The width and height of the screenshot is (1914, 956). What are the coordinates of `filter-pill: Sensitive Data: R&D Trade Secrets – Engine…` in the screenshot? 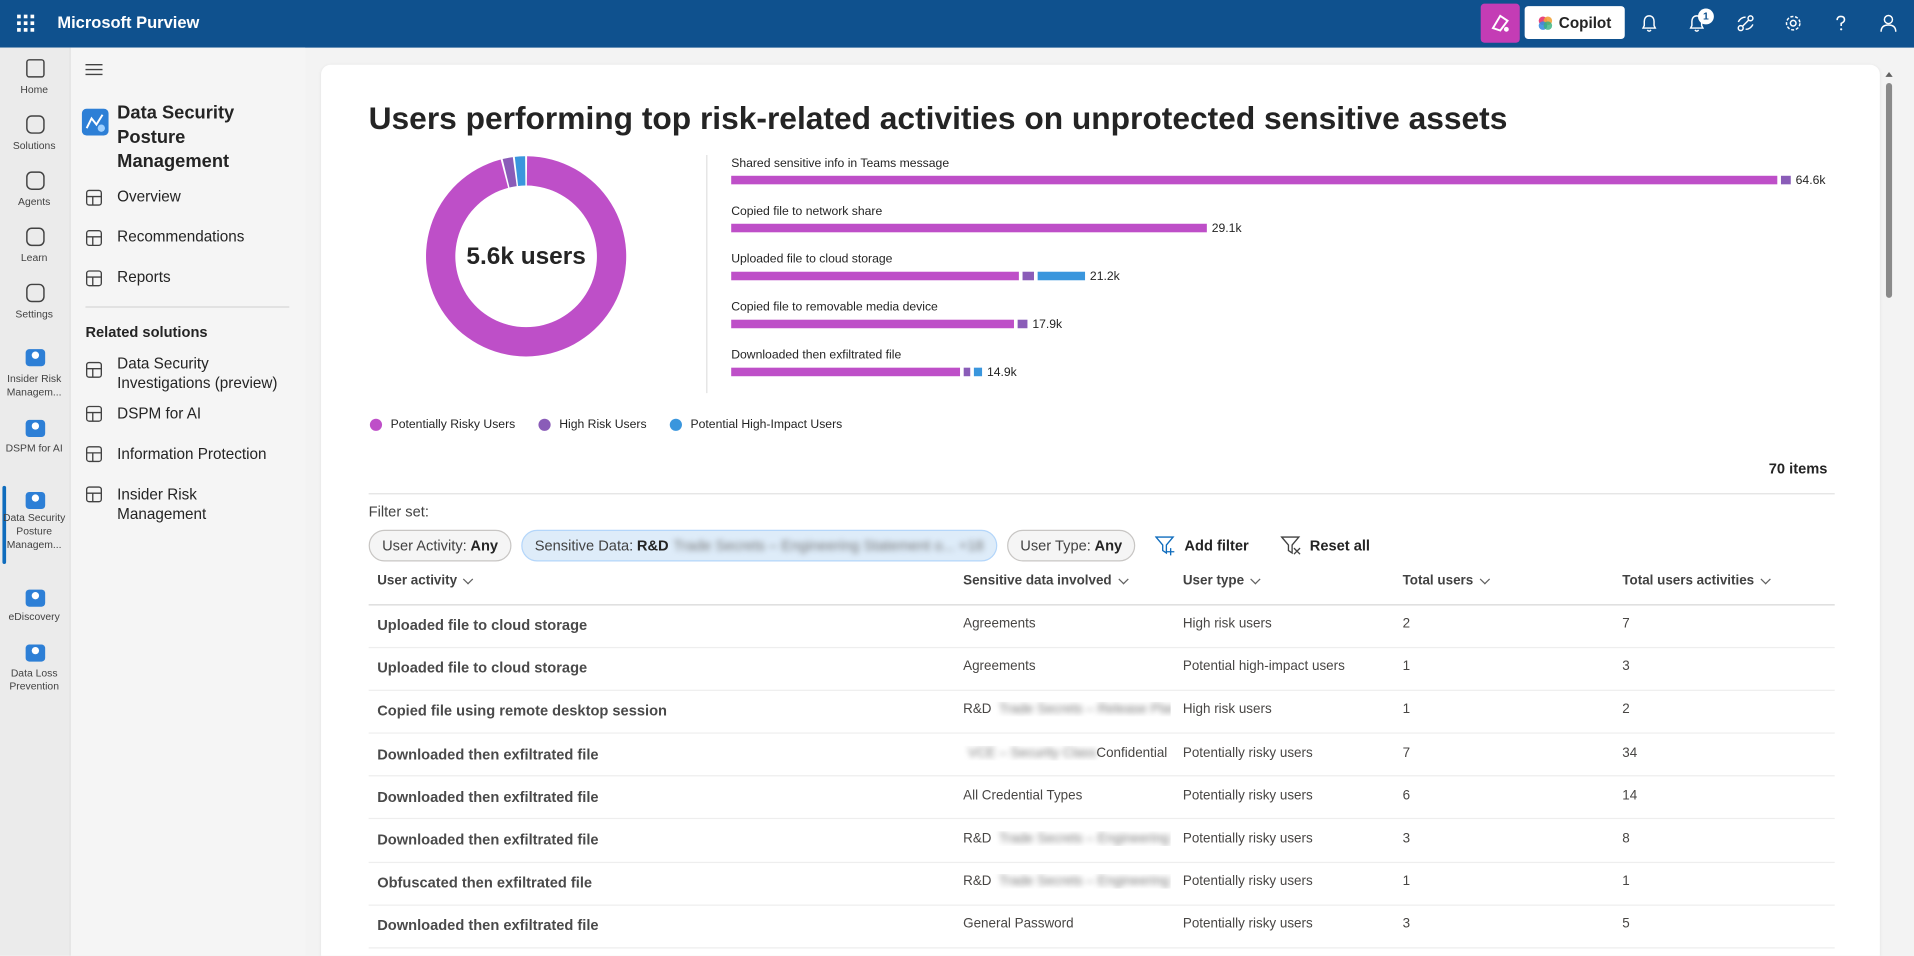 It's located at (759, 545).